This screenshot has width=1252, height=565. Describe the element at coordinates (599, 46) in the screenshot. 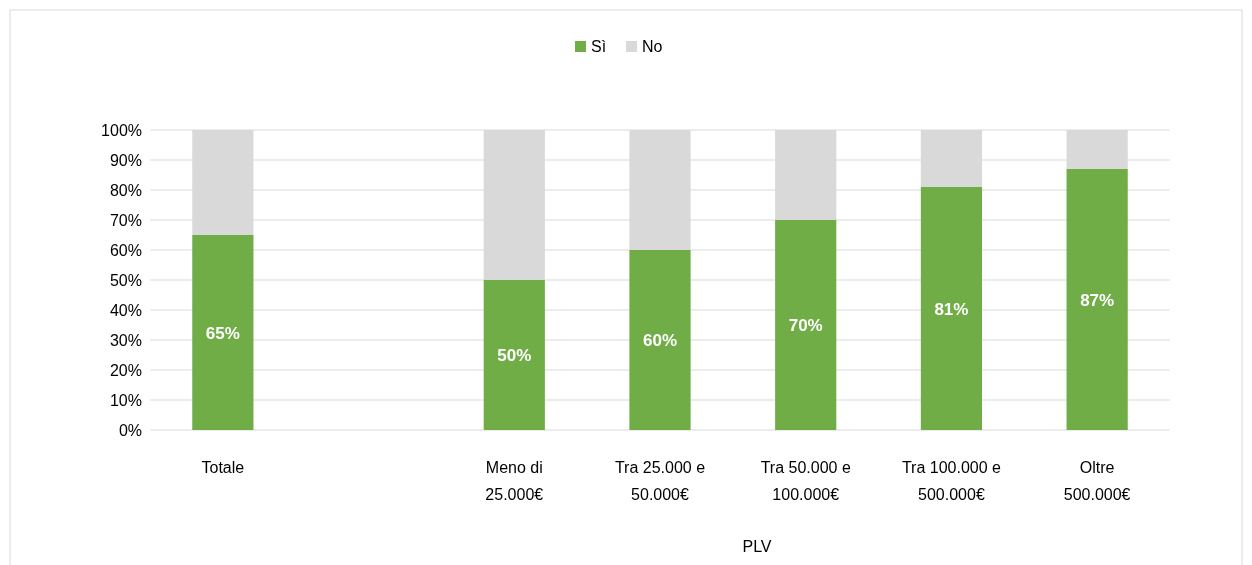

I see `legend-label: Sì` at that location.